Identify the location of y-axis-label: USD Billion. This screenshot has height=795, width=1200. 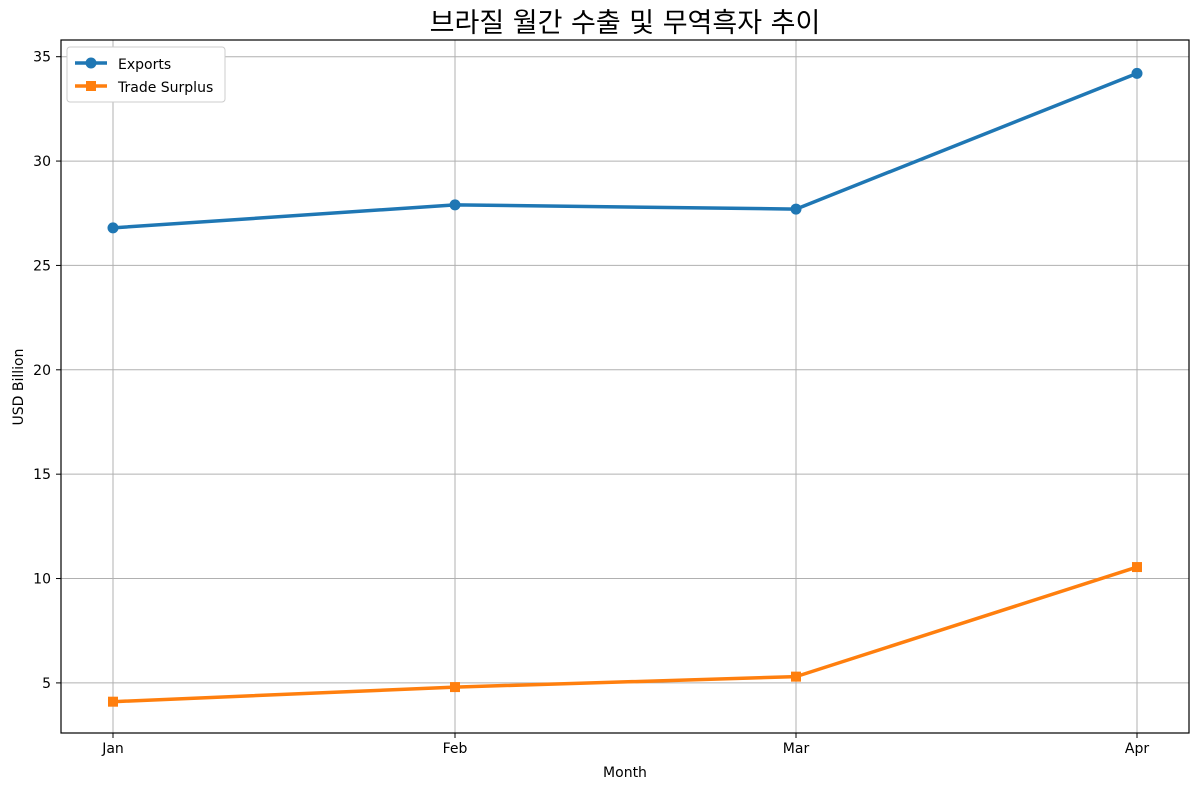
(19, 387).